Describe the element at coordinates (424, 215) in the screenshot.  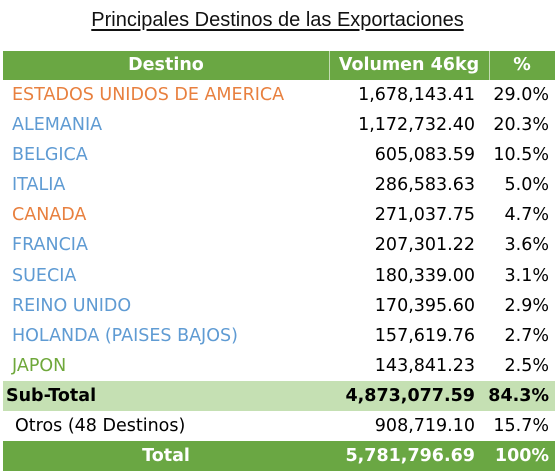
I see `destination-volume: 271,037.75` at that location.